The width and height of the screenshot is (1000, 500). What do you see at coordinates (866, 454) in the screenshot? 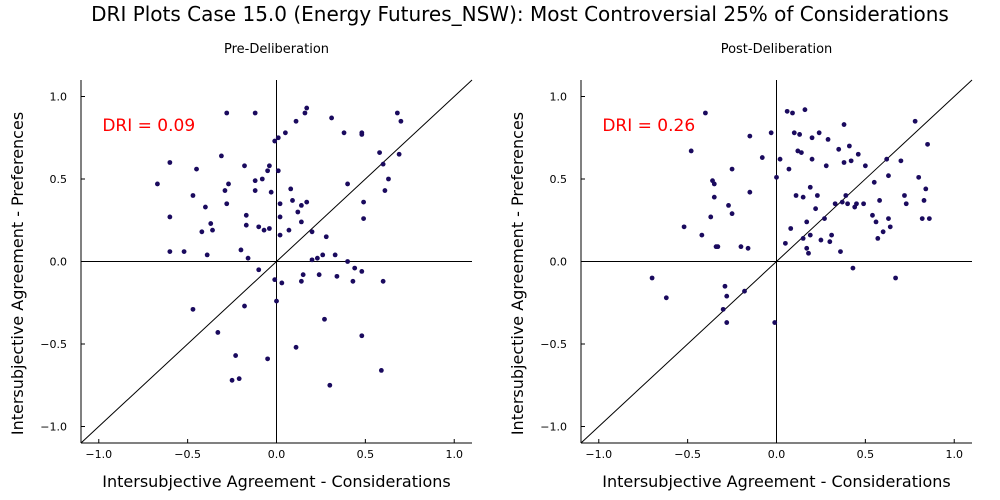
I see `x-tick-label: 0.5` at bounding box center [866, 454].